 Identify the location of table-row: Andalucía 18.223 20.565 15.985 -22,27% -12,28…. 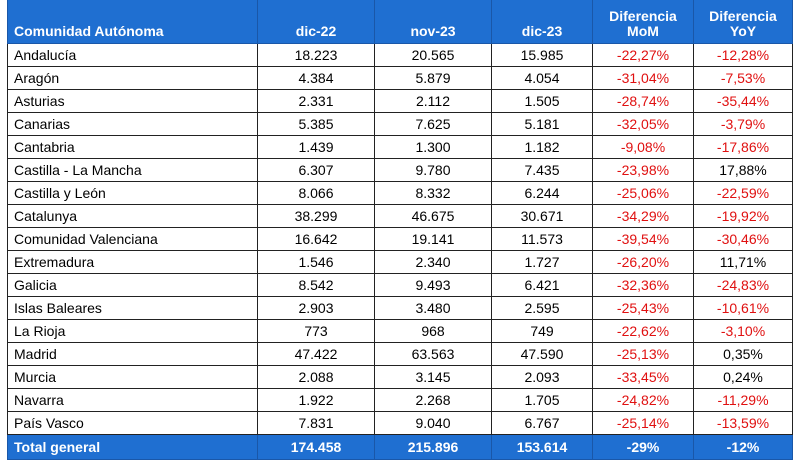
(400, 55).